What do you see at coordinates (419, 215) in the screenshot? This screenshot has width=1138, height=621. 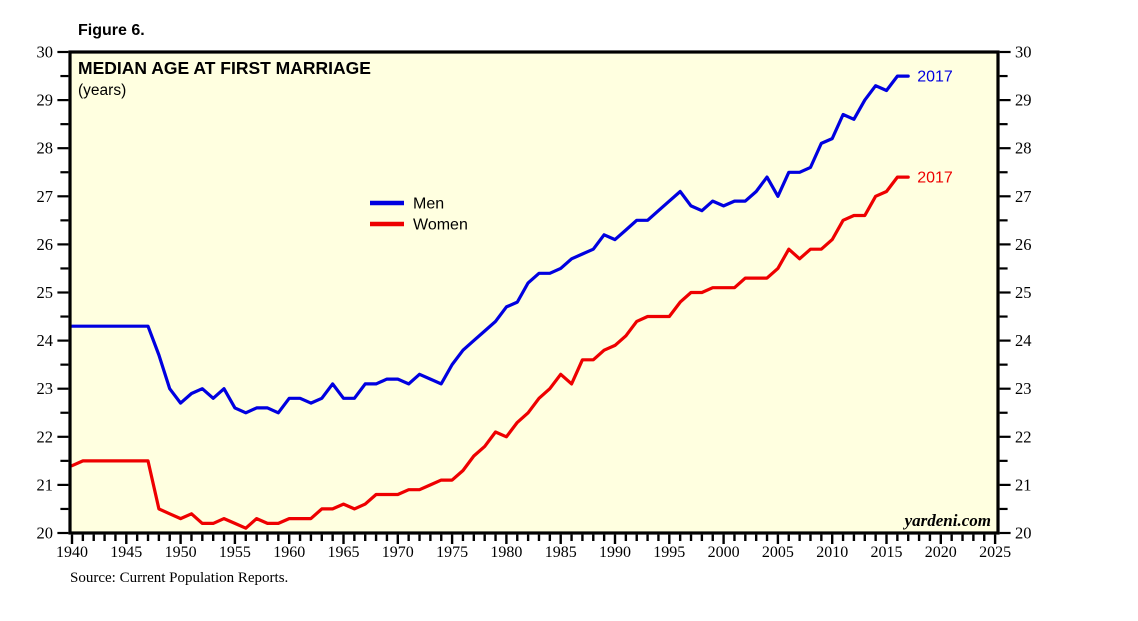 I see `legend: Men Women` at bounding box center [419, 215].